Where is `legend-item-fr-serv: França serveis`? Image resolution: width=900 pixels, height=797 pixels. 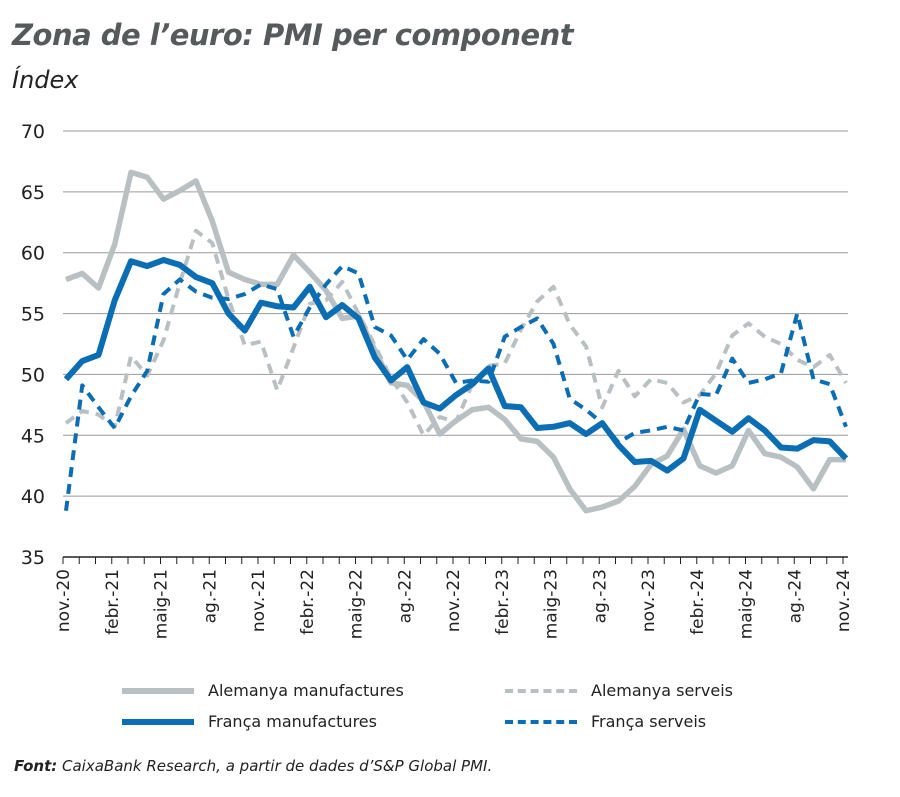
legend-item-fr-serv: França serveis is located at coordinates (605, 721).